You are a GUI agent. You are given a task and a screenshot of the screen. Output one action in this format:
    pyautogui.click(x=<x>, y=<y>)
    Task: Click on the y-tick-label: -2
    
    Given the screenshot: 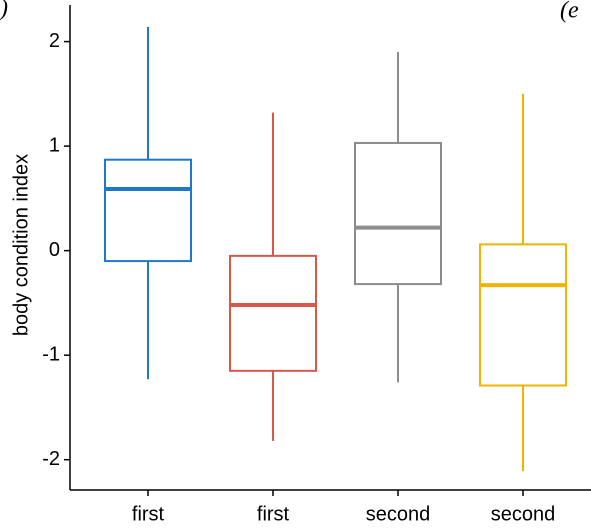 What is the action you would take?
    pyautogui.click(x=51, y=459)
    